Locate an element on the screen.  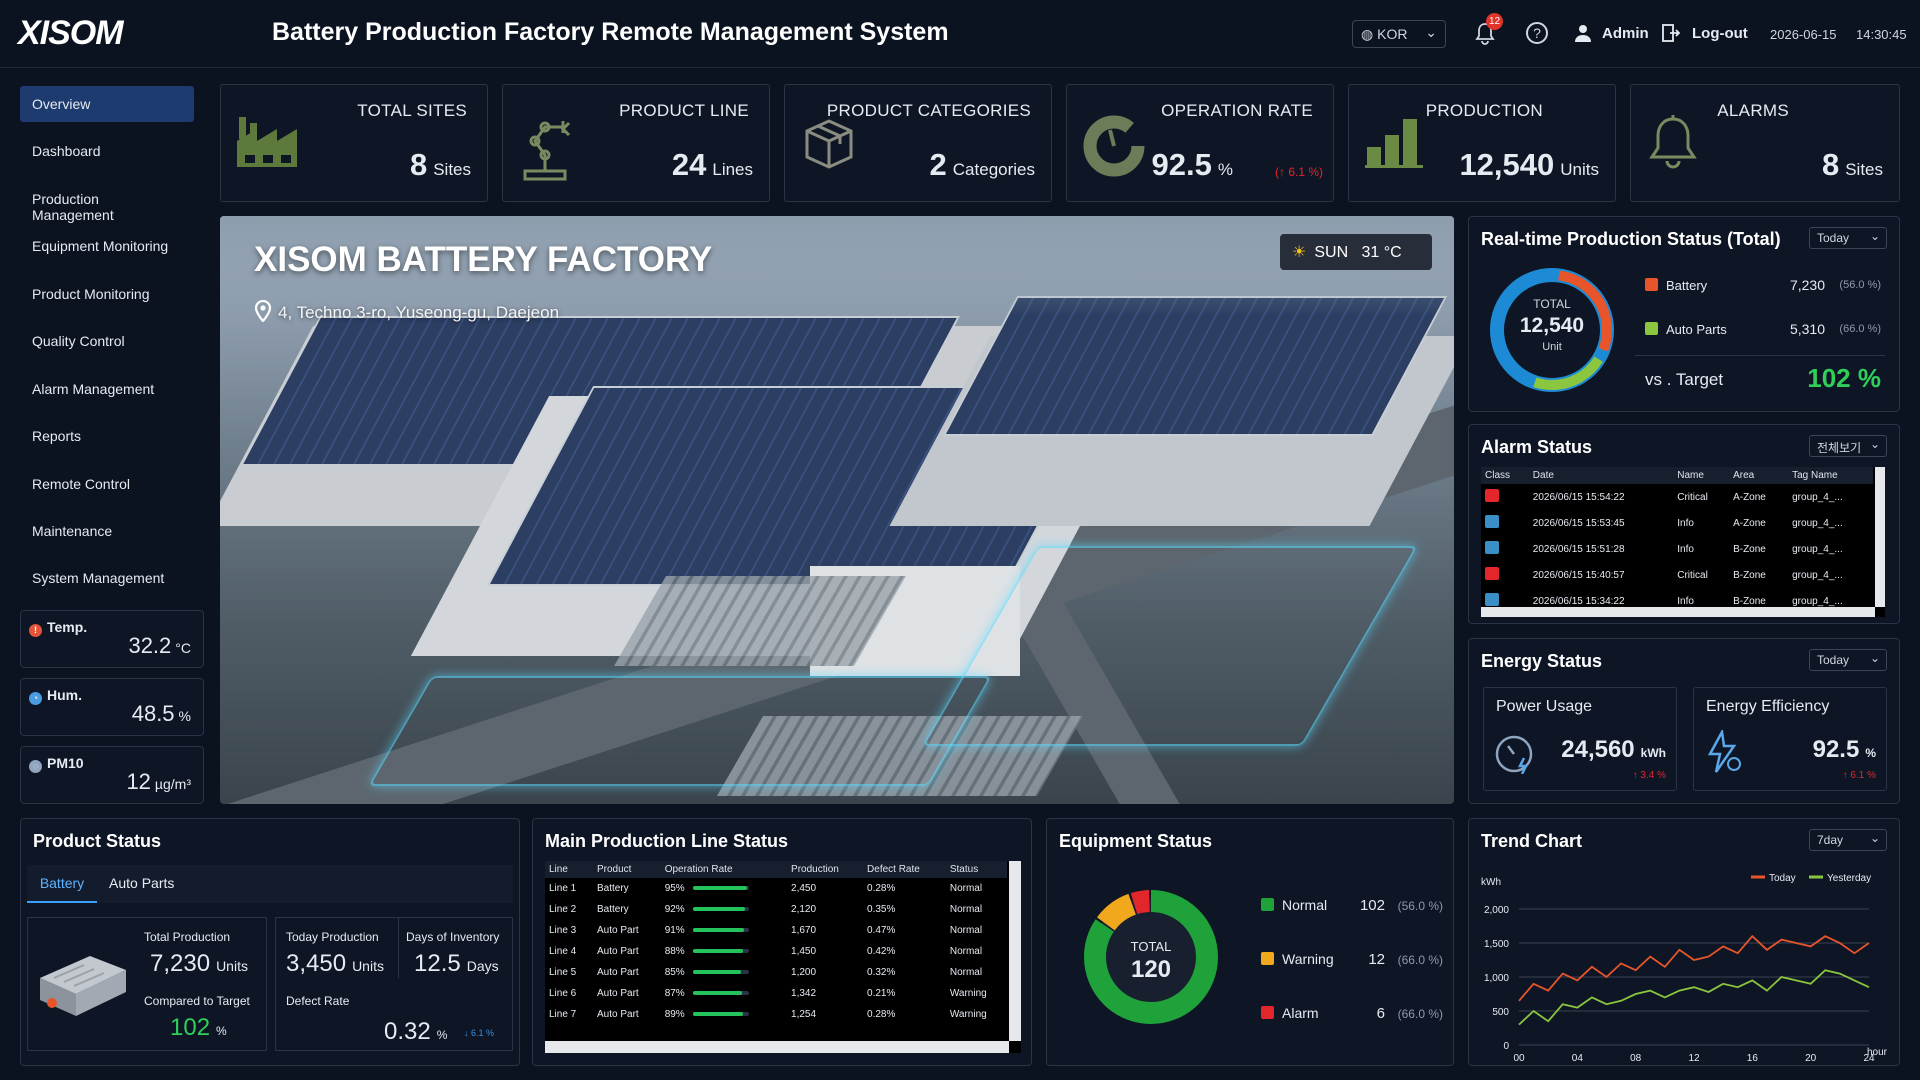
table-row: Line 6 Auto Part 87% 1,342 0.21% Warning is located at coordinates (776, 993).